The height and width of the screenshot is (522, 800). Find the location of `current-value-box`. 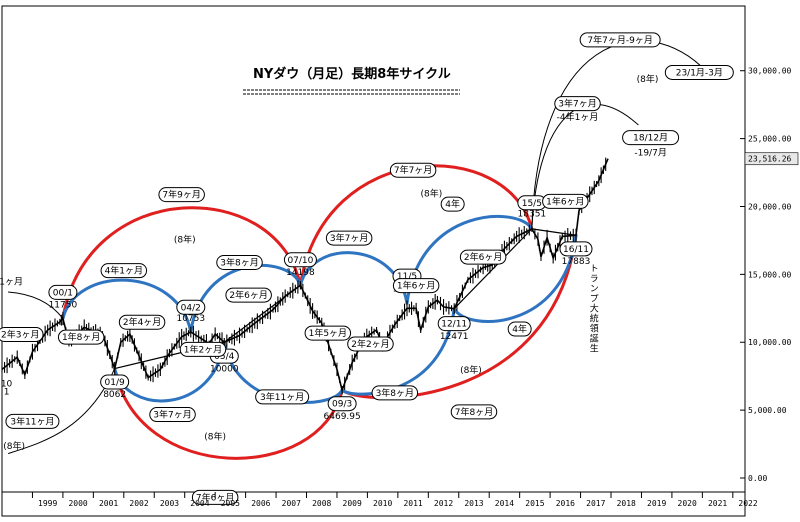

current-value-box is located at coordinates (771, 159).